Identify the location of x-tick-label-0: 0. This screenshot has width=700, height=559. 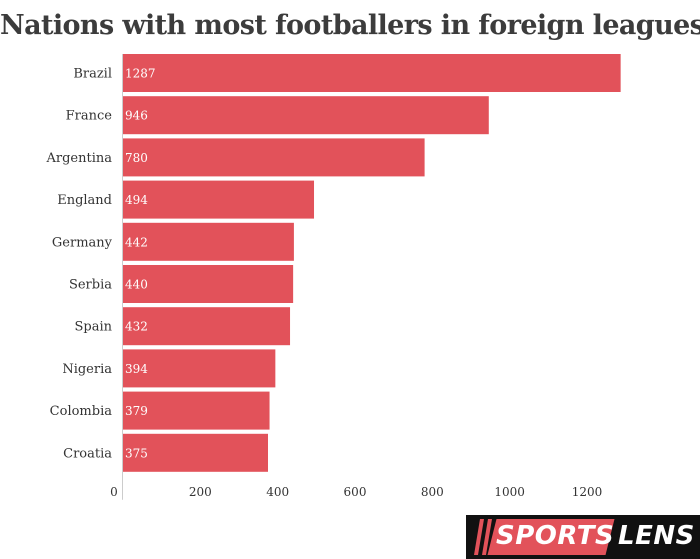
(114, 492).